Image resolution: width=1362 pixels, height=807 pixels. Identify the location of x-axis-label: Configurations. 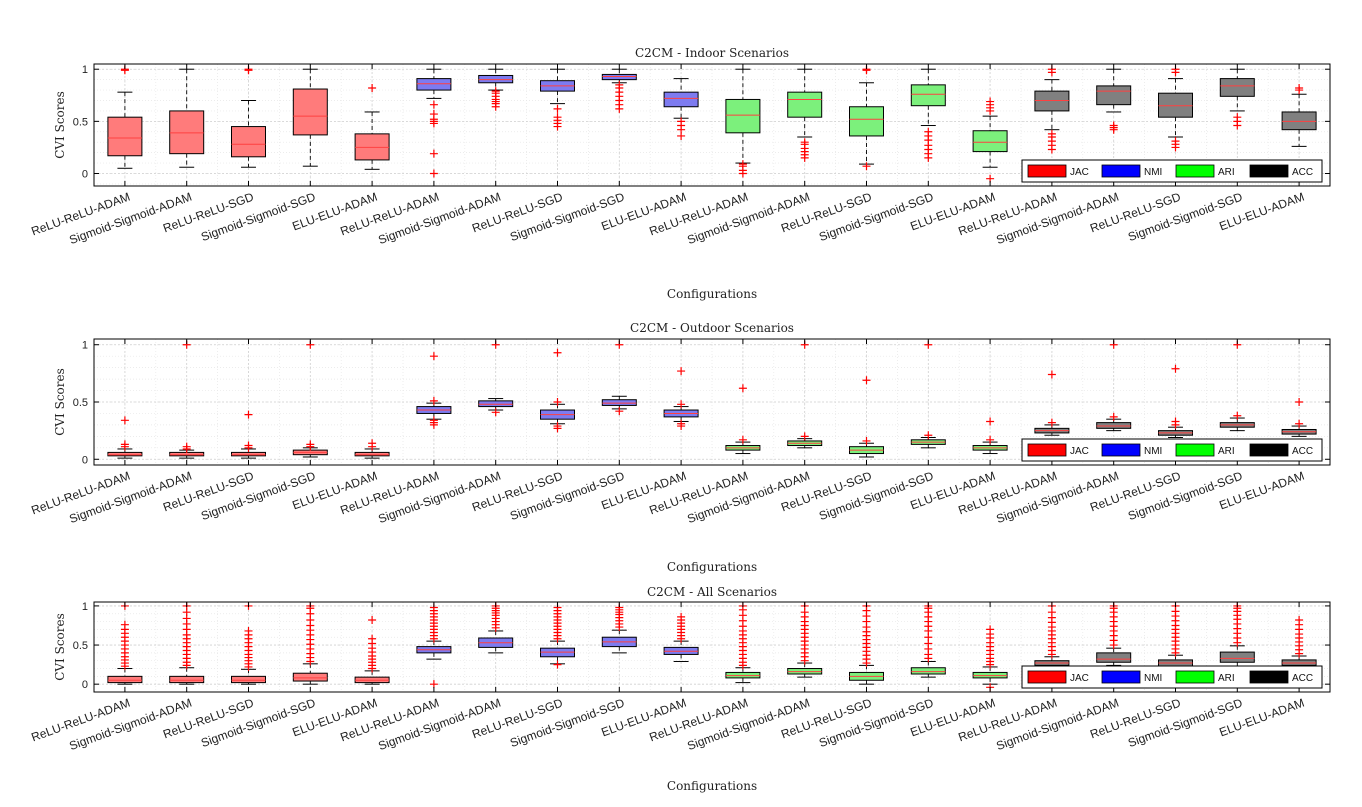
(712, 567).